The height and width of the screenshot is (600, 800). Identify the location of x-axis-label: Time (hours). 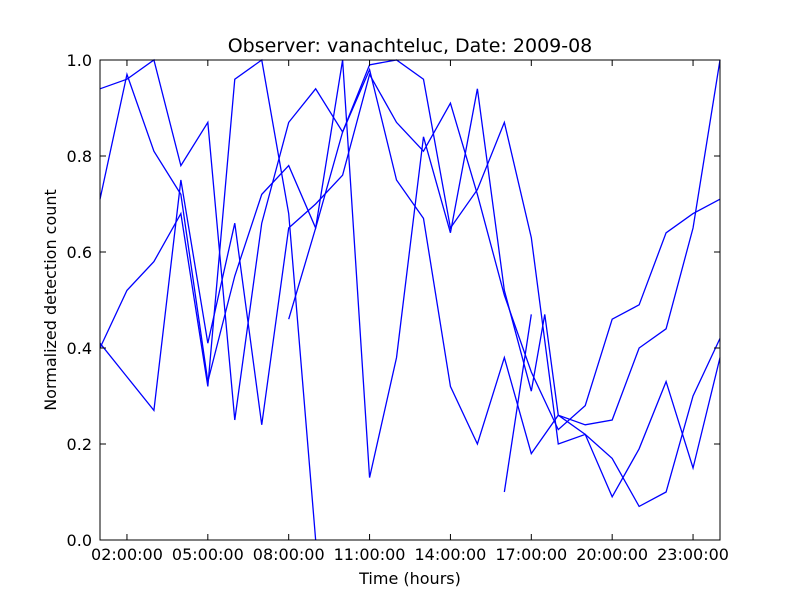
(409, 578).